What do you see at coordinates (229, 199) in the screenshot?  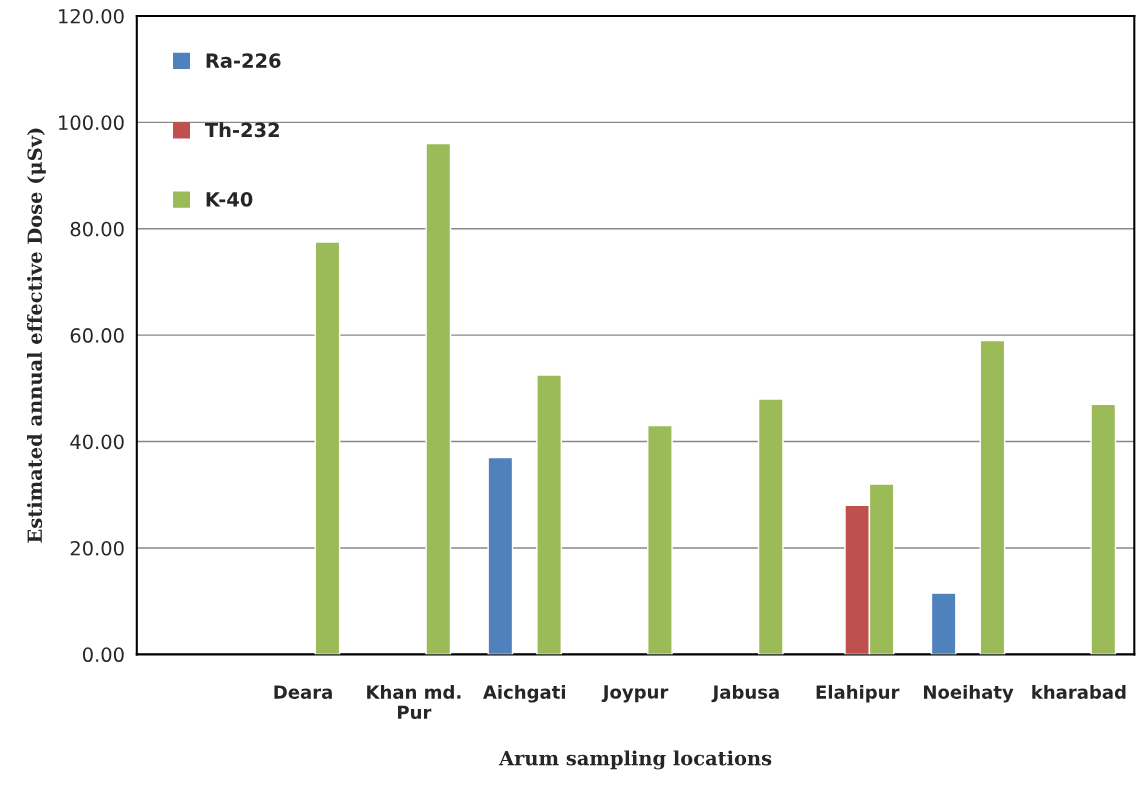 I see `legend-label: K-40` at bounding box center [229, 199].